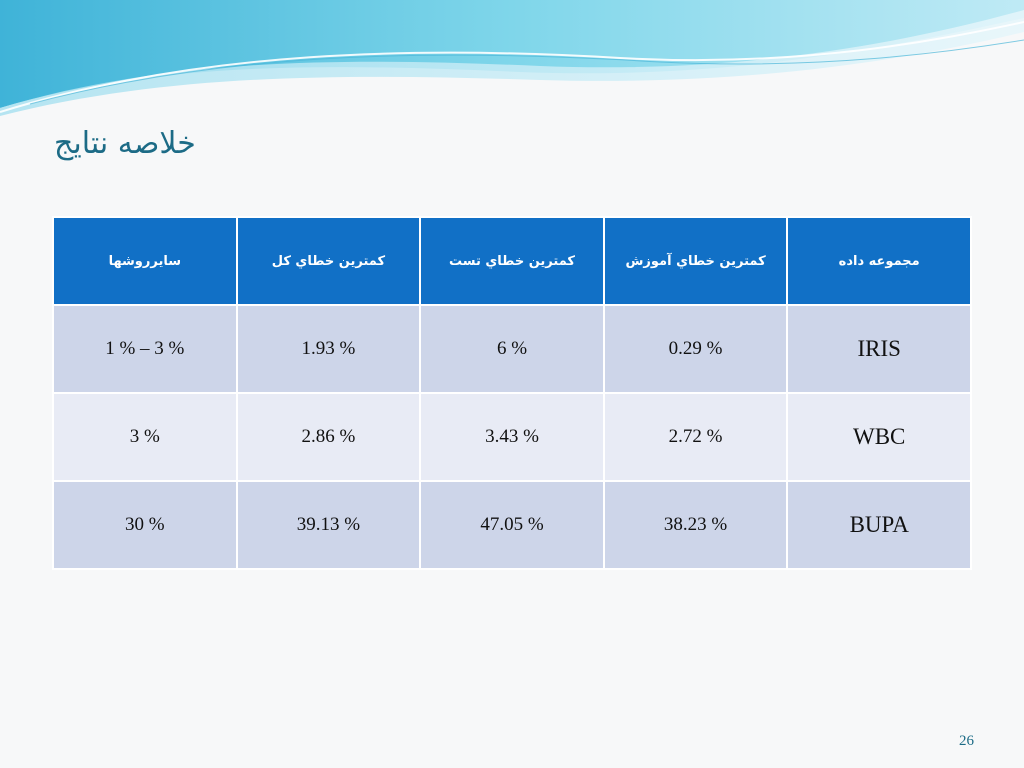 Image resolution: width=1024 pixels, height=768 pixels. What do you see at coordinates (695, 525) in the screenshot?
I see `cell-min-training-error: 38.23 %` at bounding box center [695, 525].